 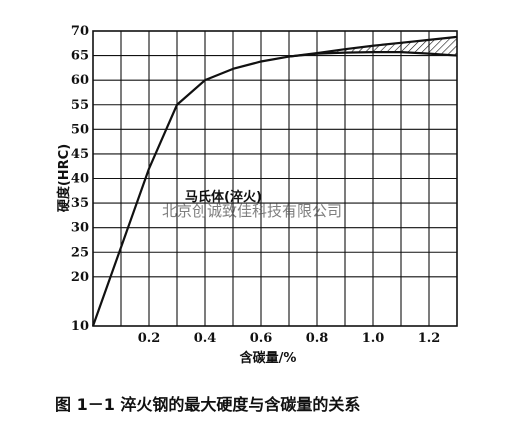 What do you see at coordinates (268, 358) in the screenshot?
I see `x-axis-label: 含碳量/%` at bounding box center [268, 358].